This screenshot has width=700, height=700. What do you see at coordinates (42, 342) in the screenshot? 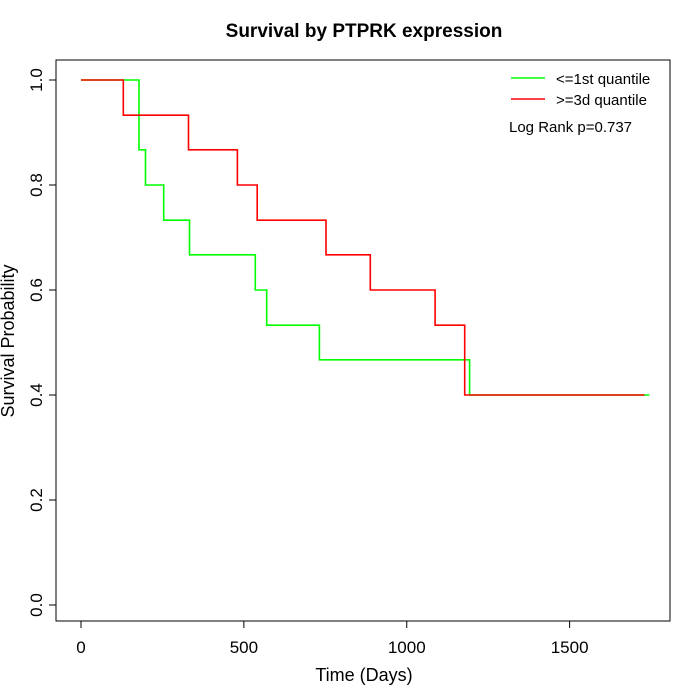
I see `y-axis: 0.0 0.2 0.4 0.6 0.8 1.0` at bounding box center [42, 342].